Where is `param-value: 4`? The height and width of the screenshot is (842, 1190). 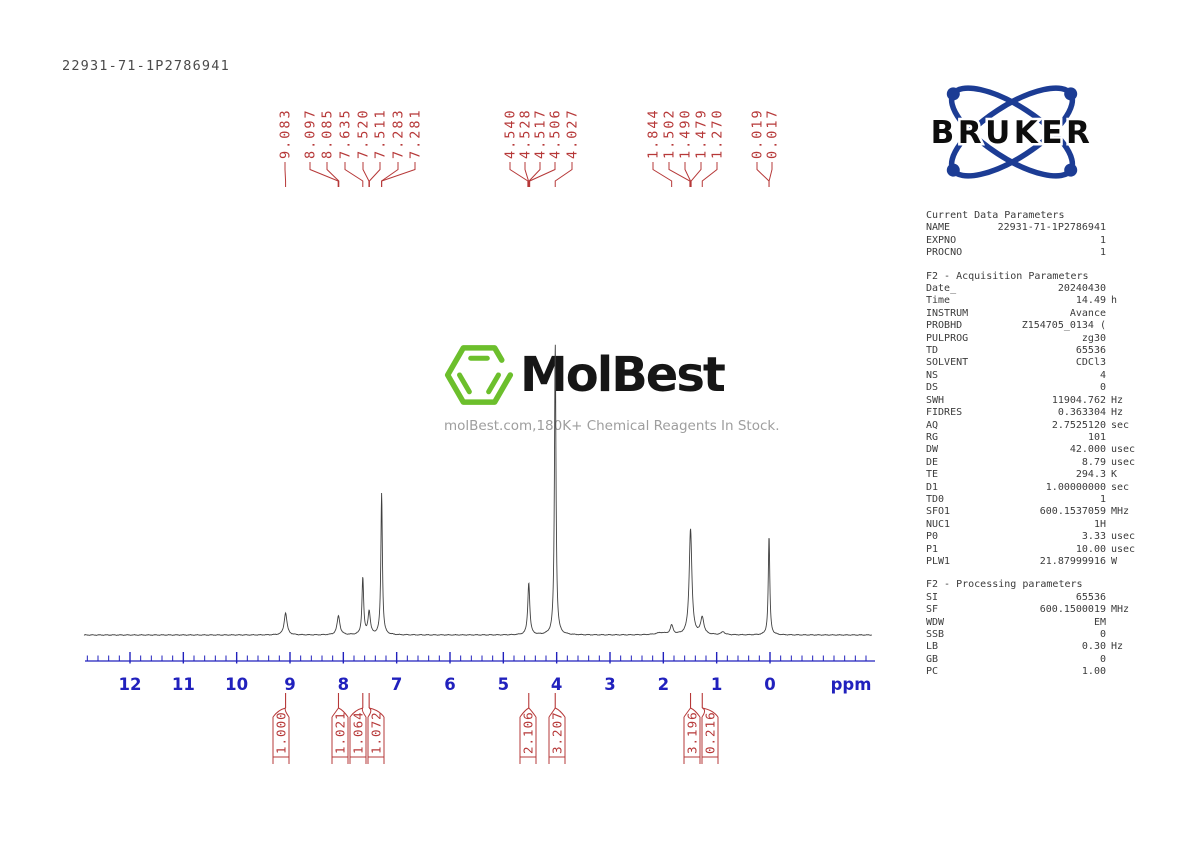
param-value: 4 is located at coordinates (1102, 375).